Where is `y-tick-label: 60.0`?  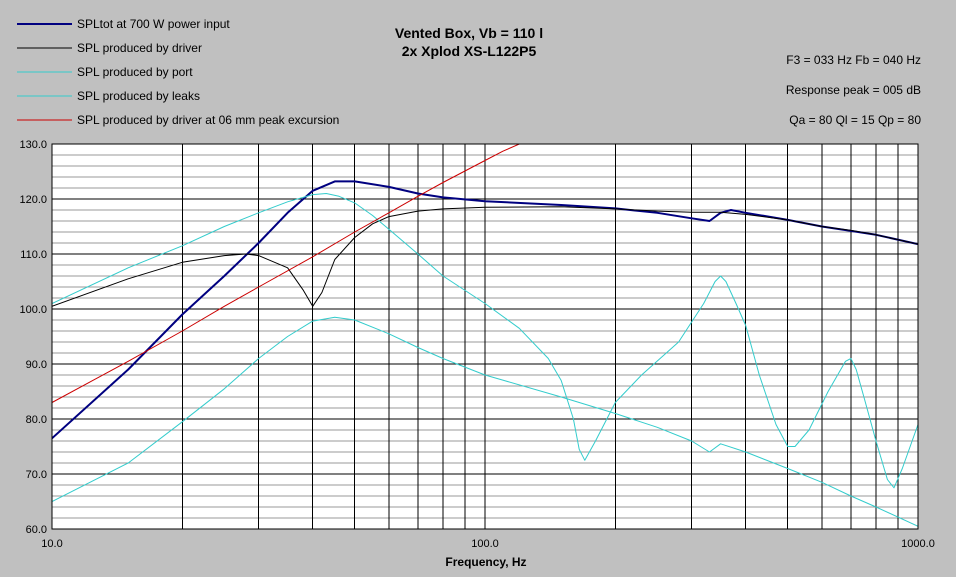 y-tick-label: 60.0 is located at coordinates (36, 530).